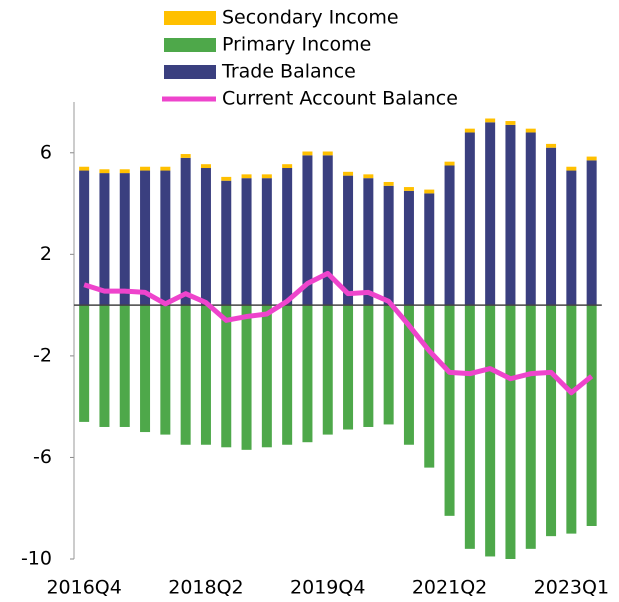  I want to click on y-tick-label: -6, so click(42, 457).